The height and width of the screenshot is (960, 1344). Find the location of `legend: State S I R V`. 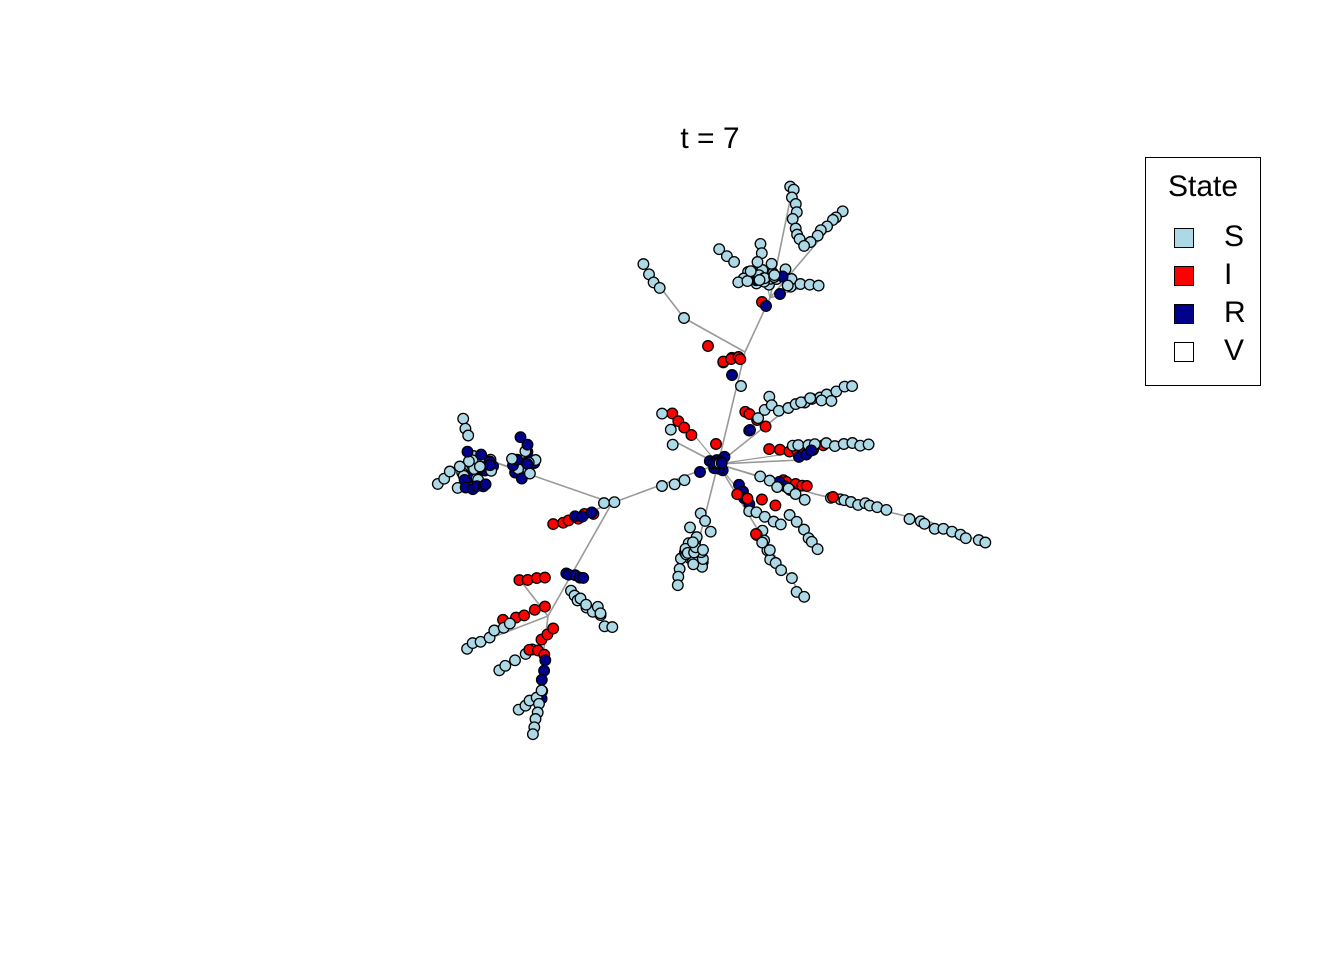

legend: State S I R V is located at coordinates (1203, 271).